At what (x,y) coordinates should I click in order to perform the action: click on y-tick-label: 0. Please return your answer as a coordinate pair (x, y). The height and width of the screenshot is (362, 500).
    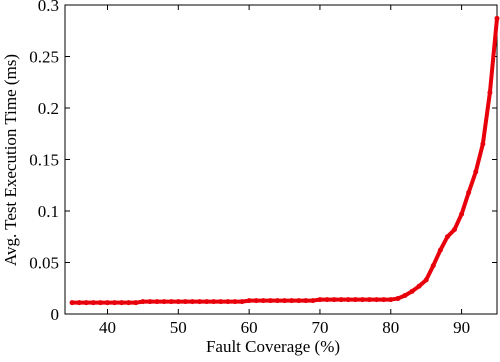
    Looking at the image, I should click on (55, 314).